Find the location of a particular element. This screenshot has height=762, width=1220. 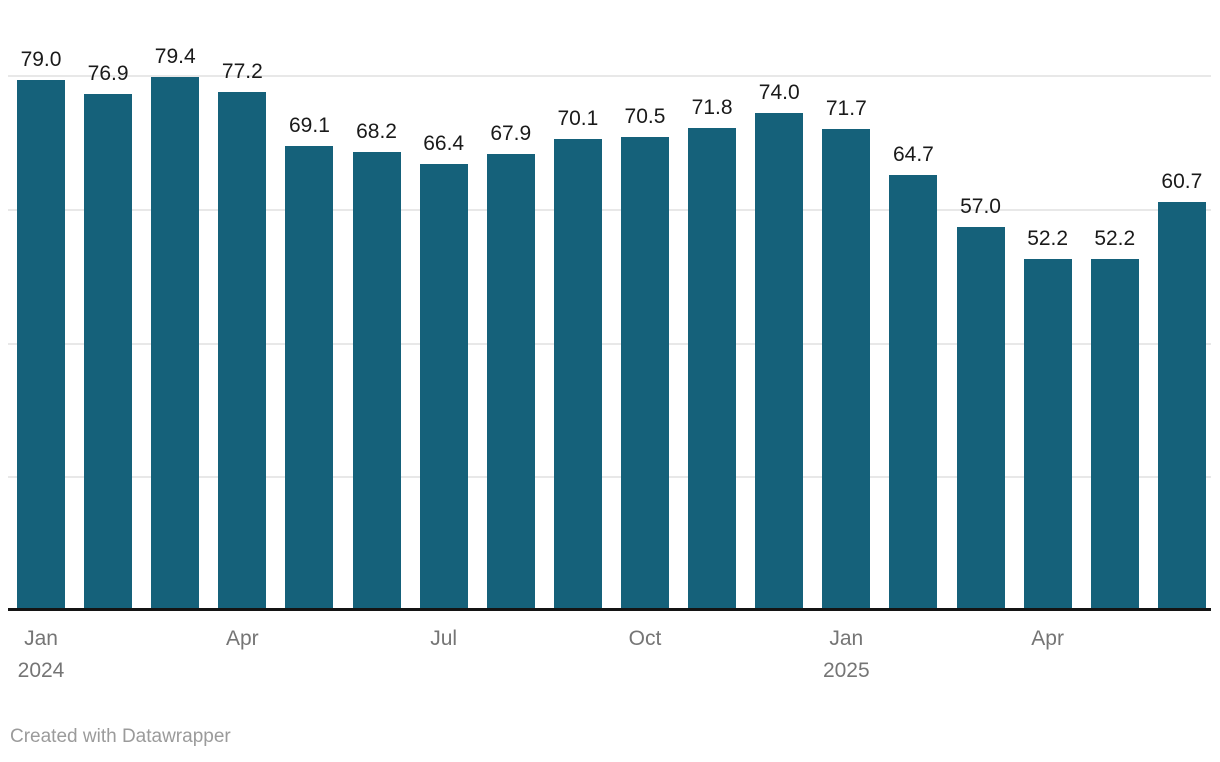

bar-value-label: 67.9 is located at coordinates (511, 133).